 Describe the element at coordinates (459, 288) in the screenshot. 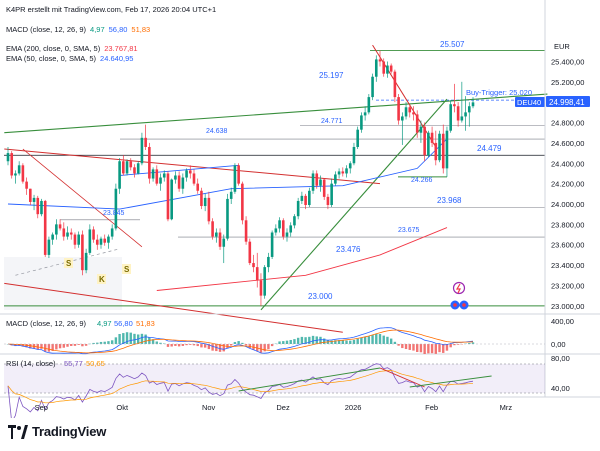

I see `flash-event-icon` at that location.